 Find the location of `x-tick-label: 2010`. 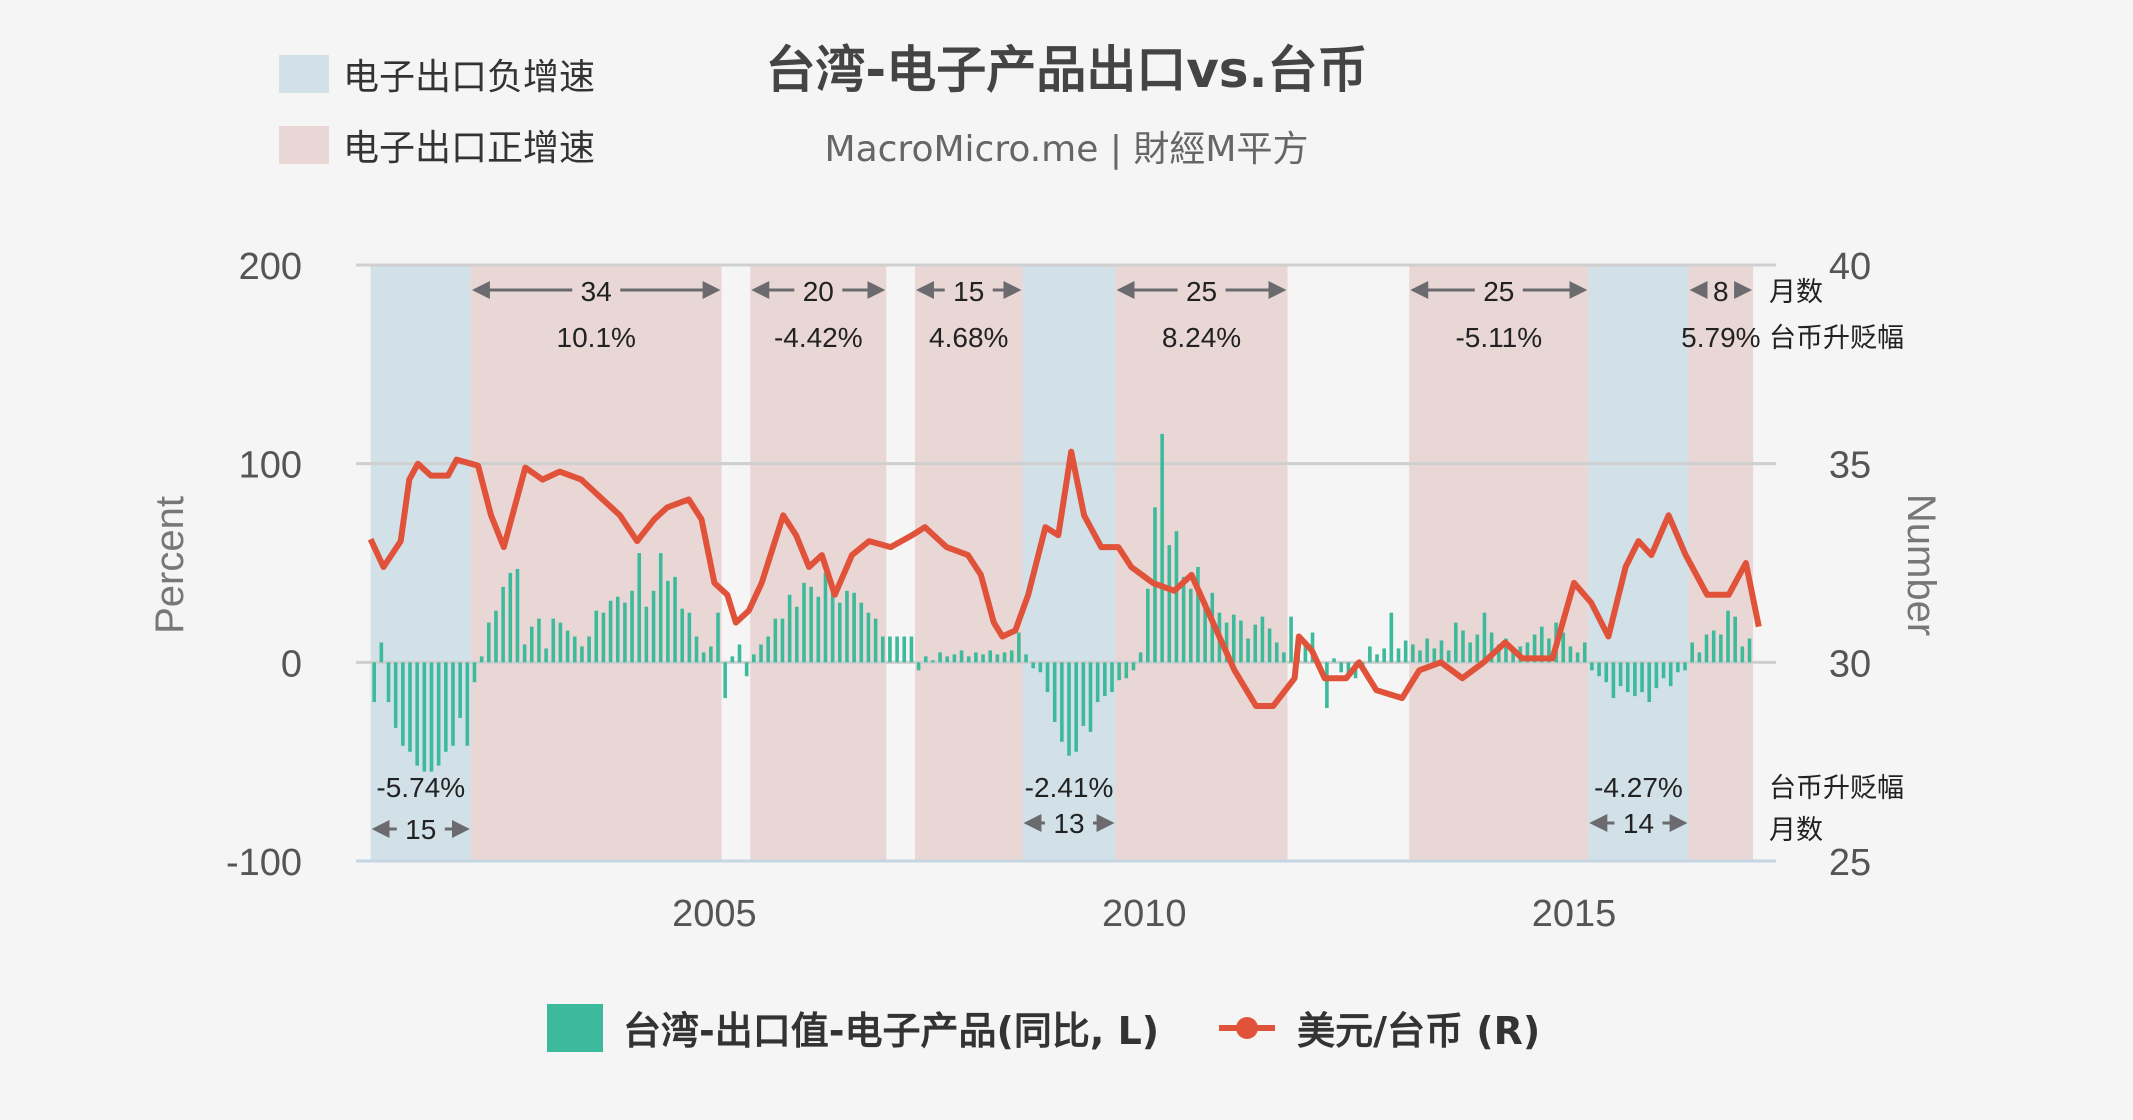

x-tick-label: 2010 is located at coordinates (1144, 914).